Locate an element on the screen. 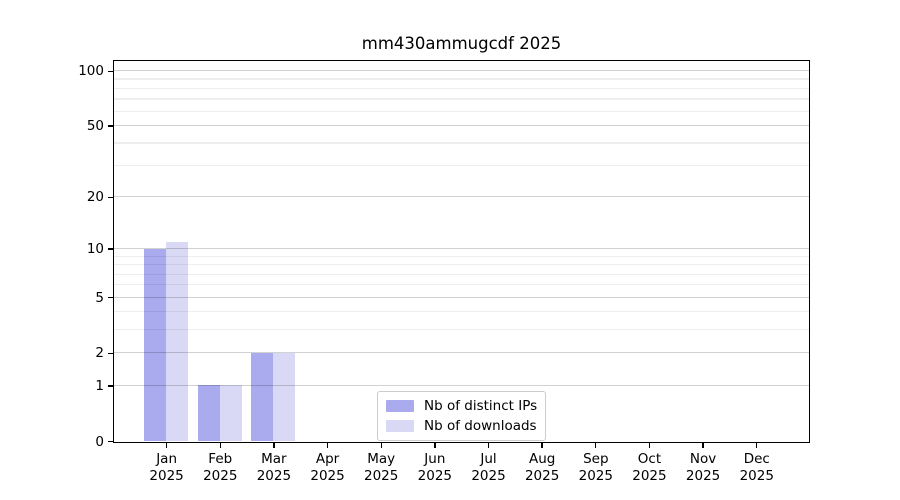 Image resolution: width=900 pixels, height=500 pixels. bar-ips-mar is located at coordinates (262, 396).